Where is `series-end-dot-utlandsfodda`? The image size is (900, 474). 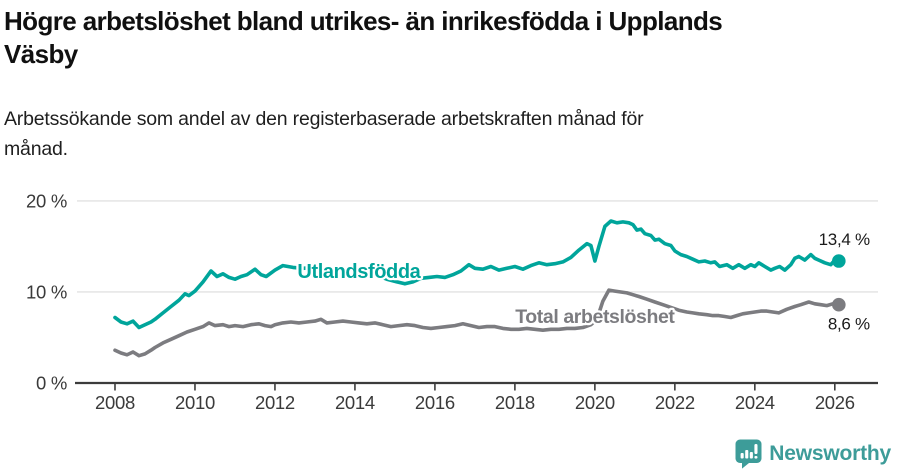
series-end-dot-utlandsfodda is located at coordinates (839, 261).